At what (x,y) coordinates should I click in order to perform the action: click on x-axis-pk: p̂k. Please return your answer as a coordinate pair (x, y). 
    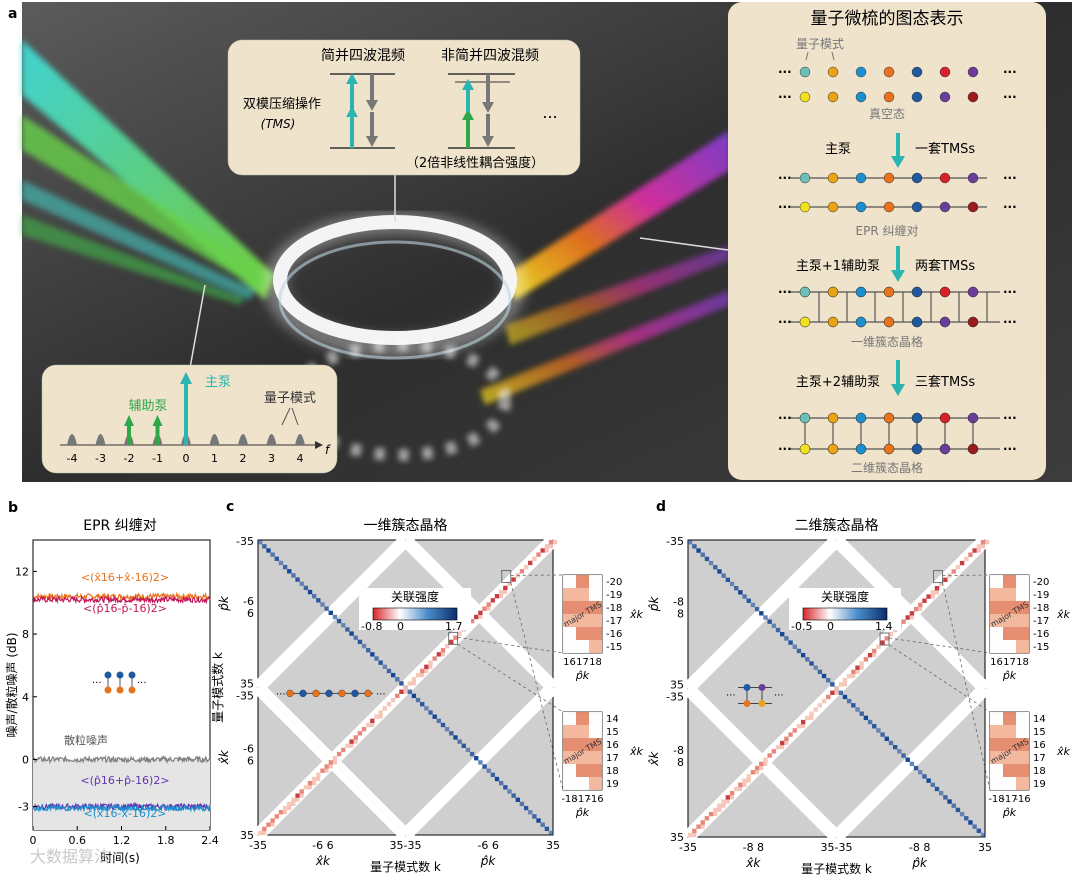
    Looking at the image, I should click on (919, 863).